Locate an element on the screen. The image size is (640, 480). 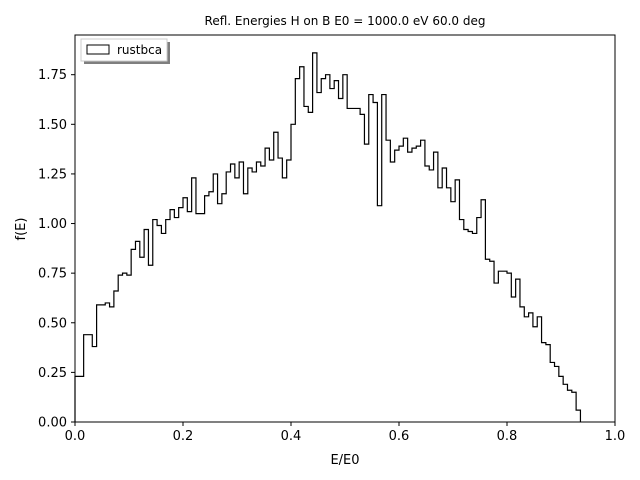
x-tick-label: 0.6 is located at coordinates (399, 436).